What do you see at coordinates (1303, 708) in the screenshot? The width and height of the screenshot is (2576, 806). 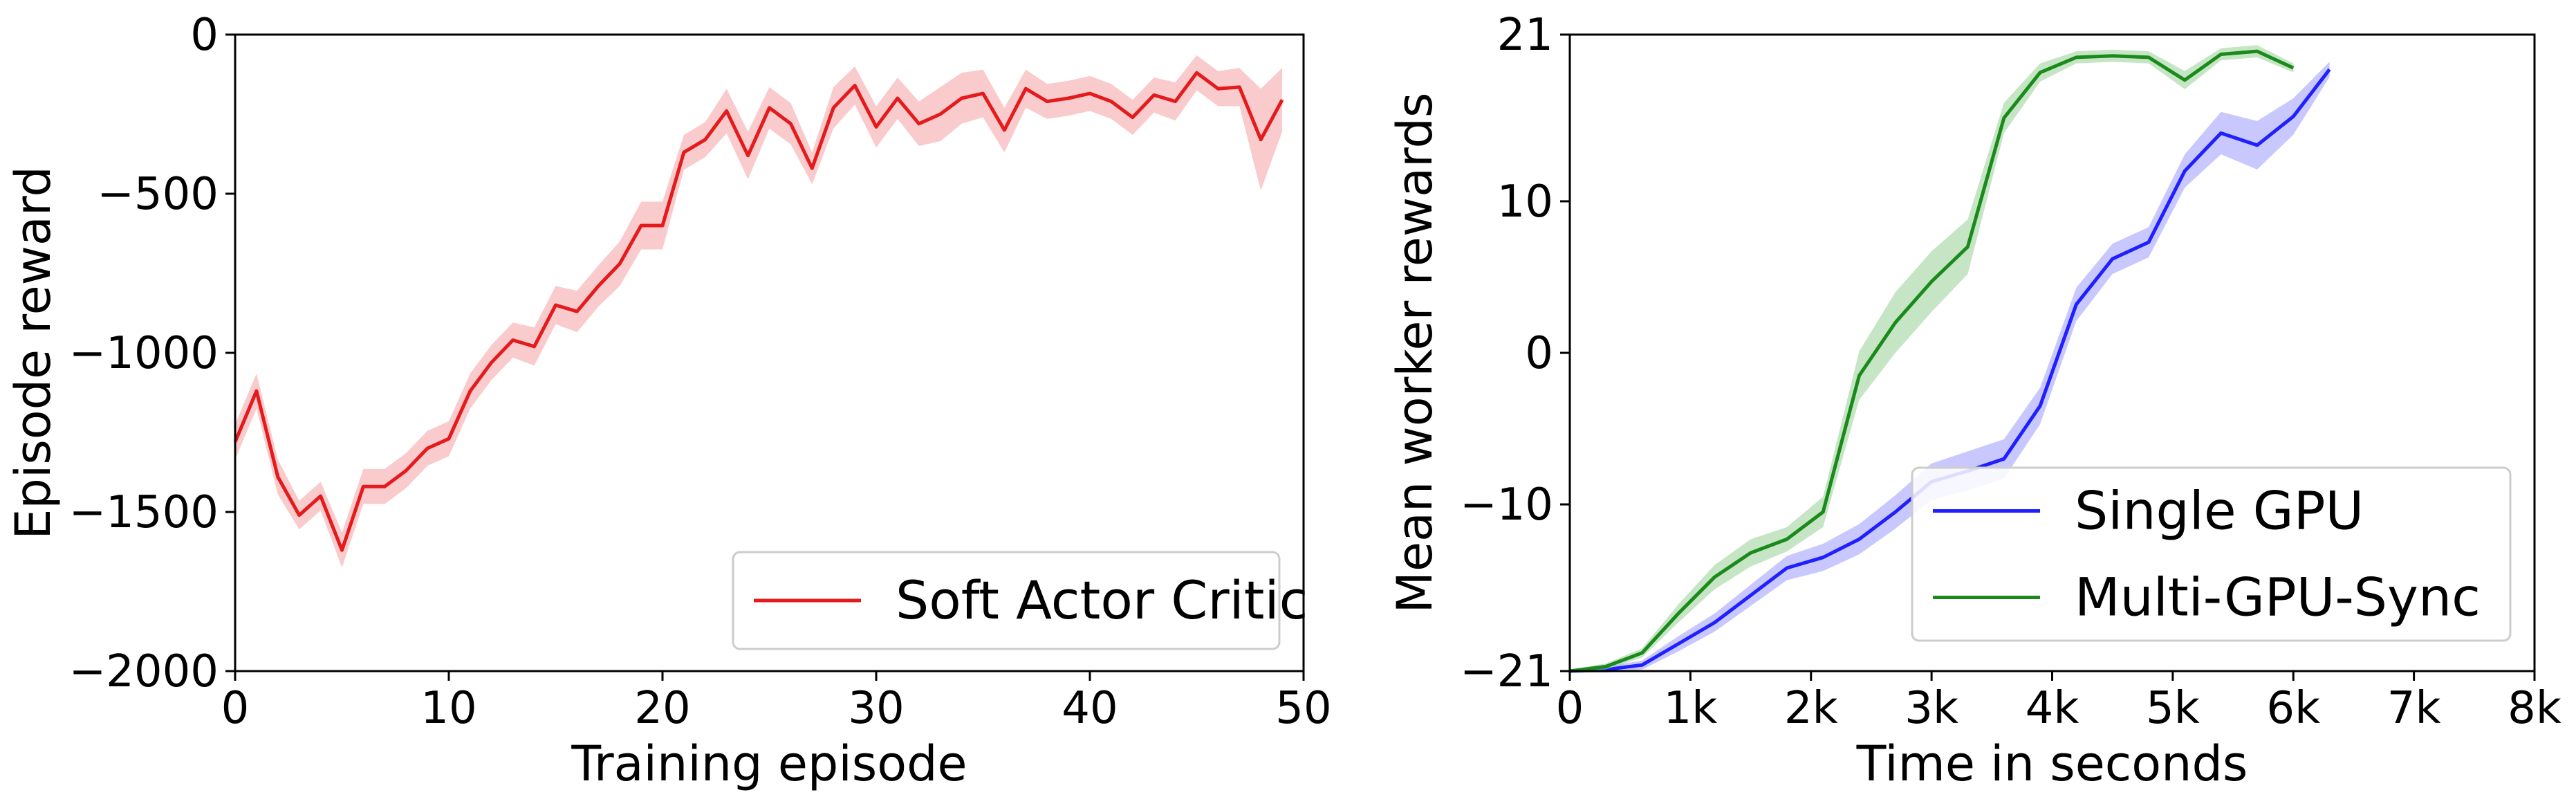 I see `x-tick-label: 50` at bounding box center [1303, 708].